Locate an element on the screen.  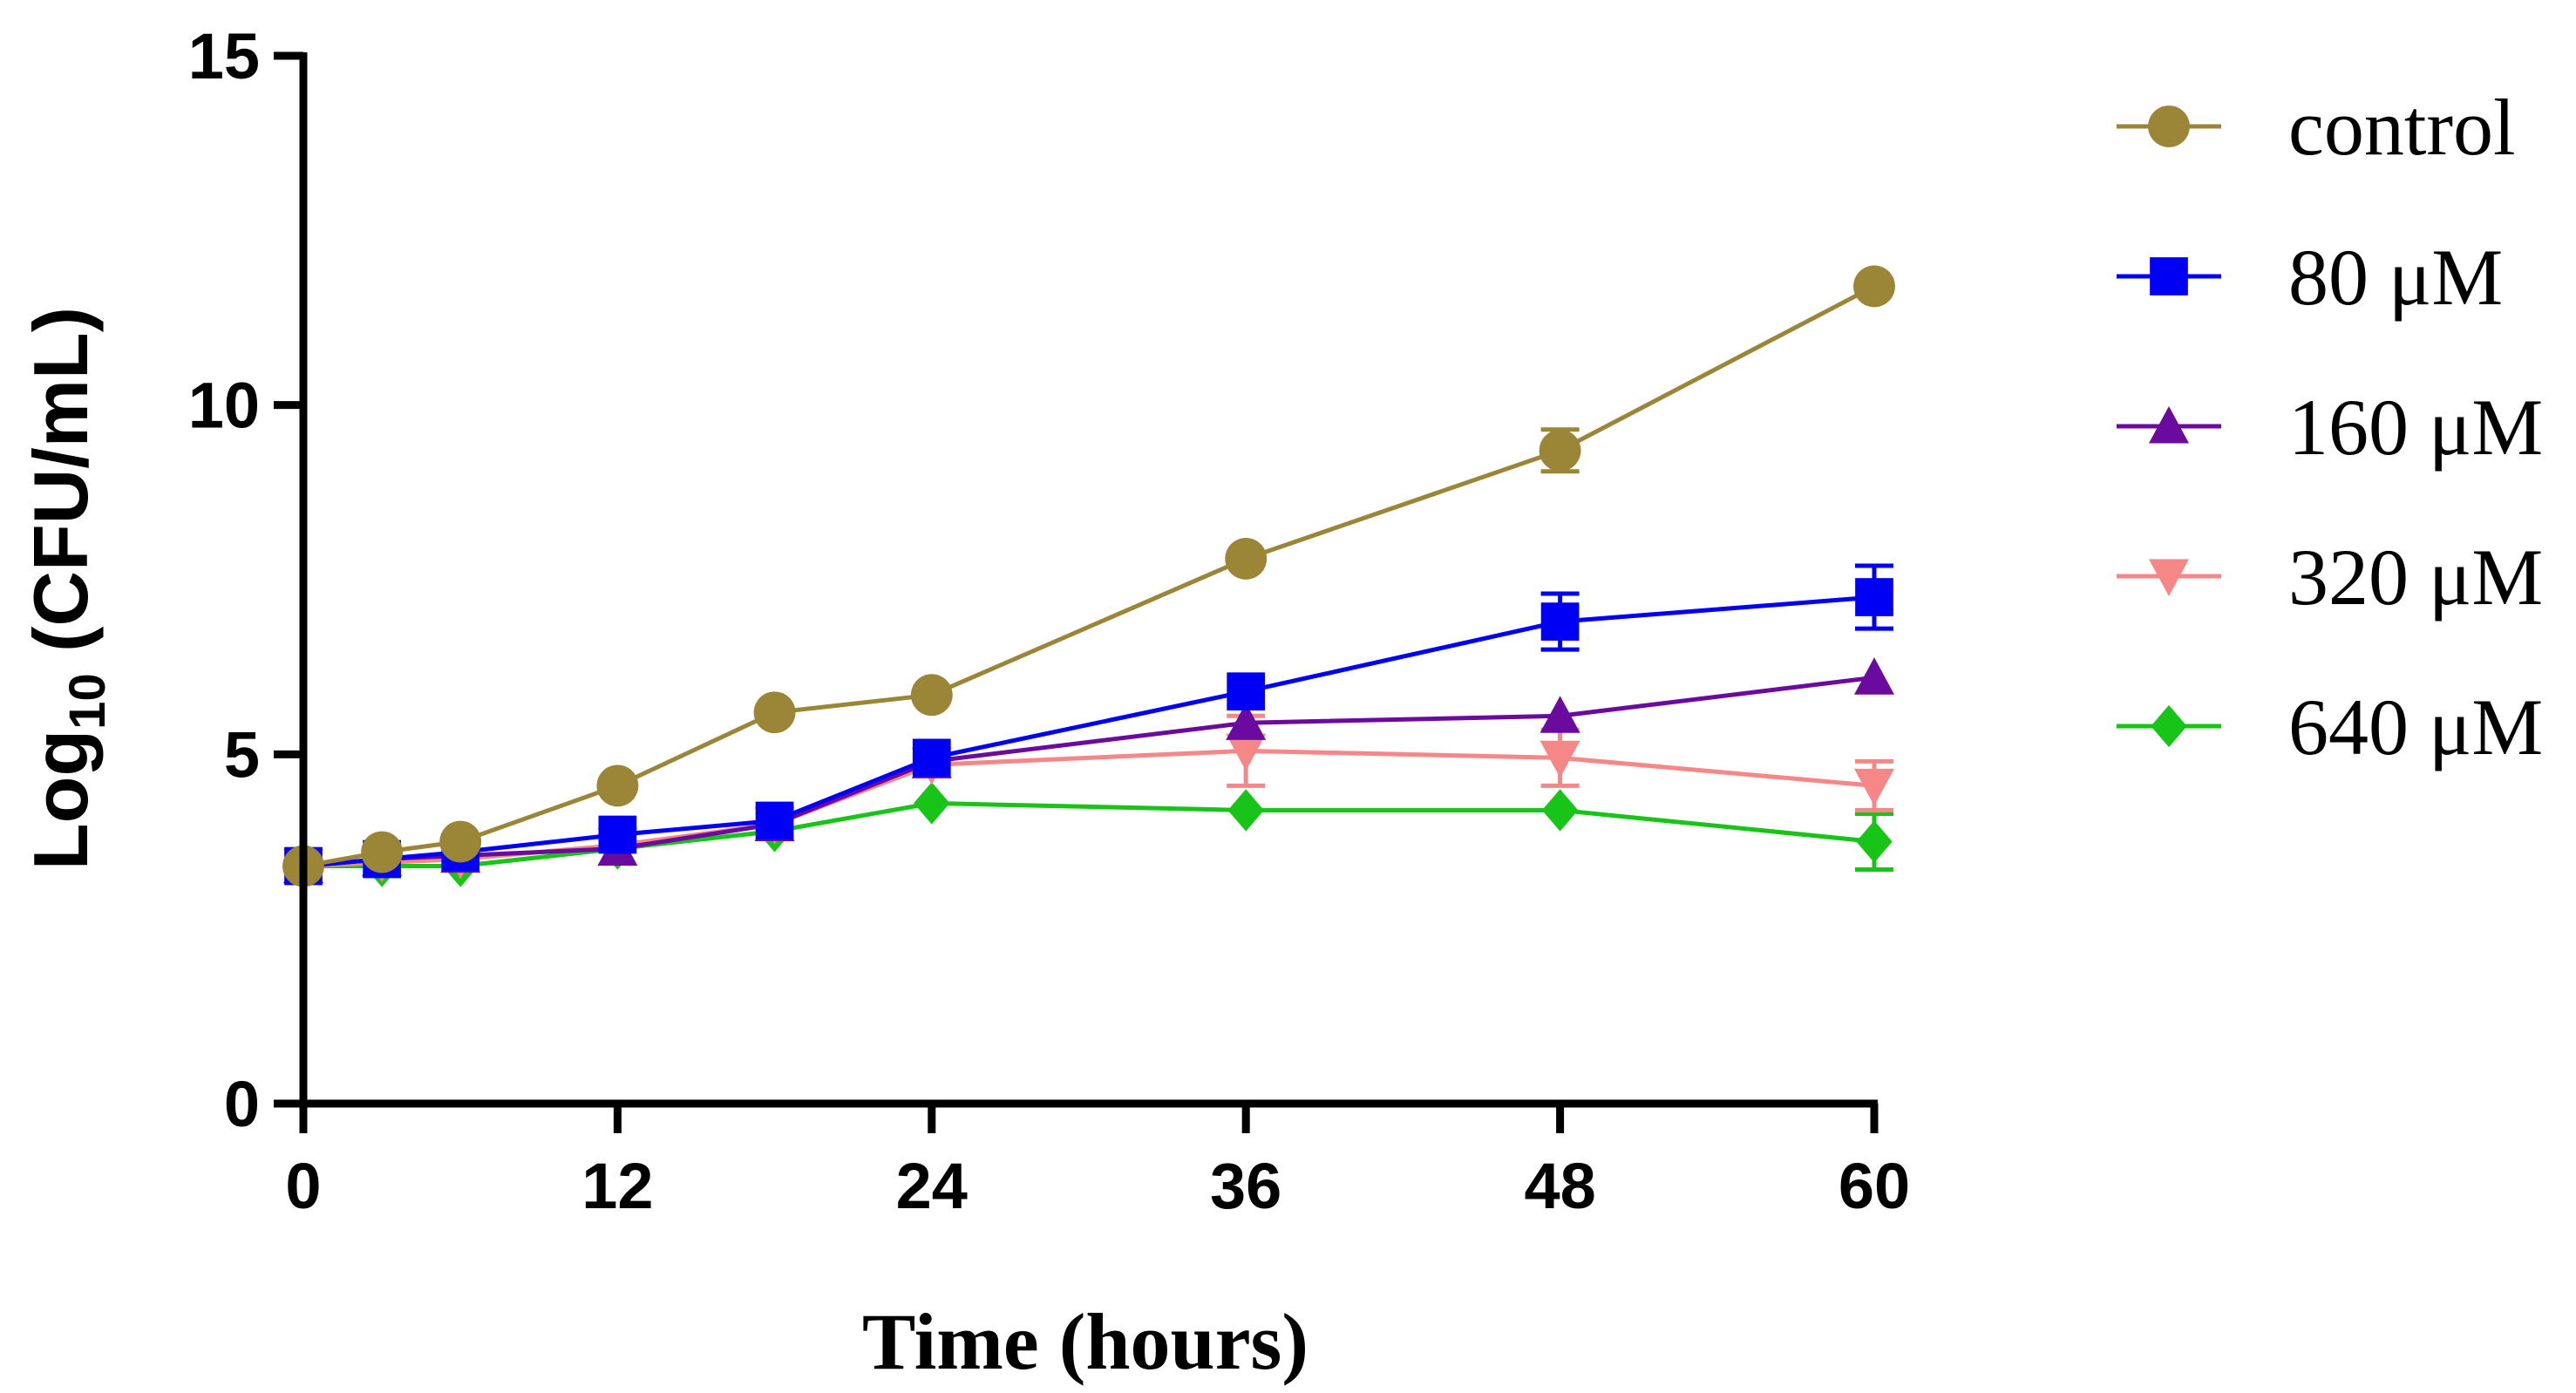
x-tick-label: 48 is located at coordinates (1559, 1186).